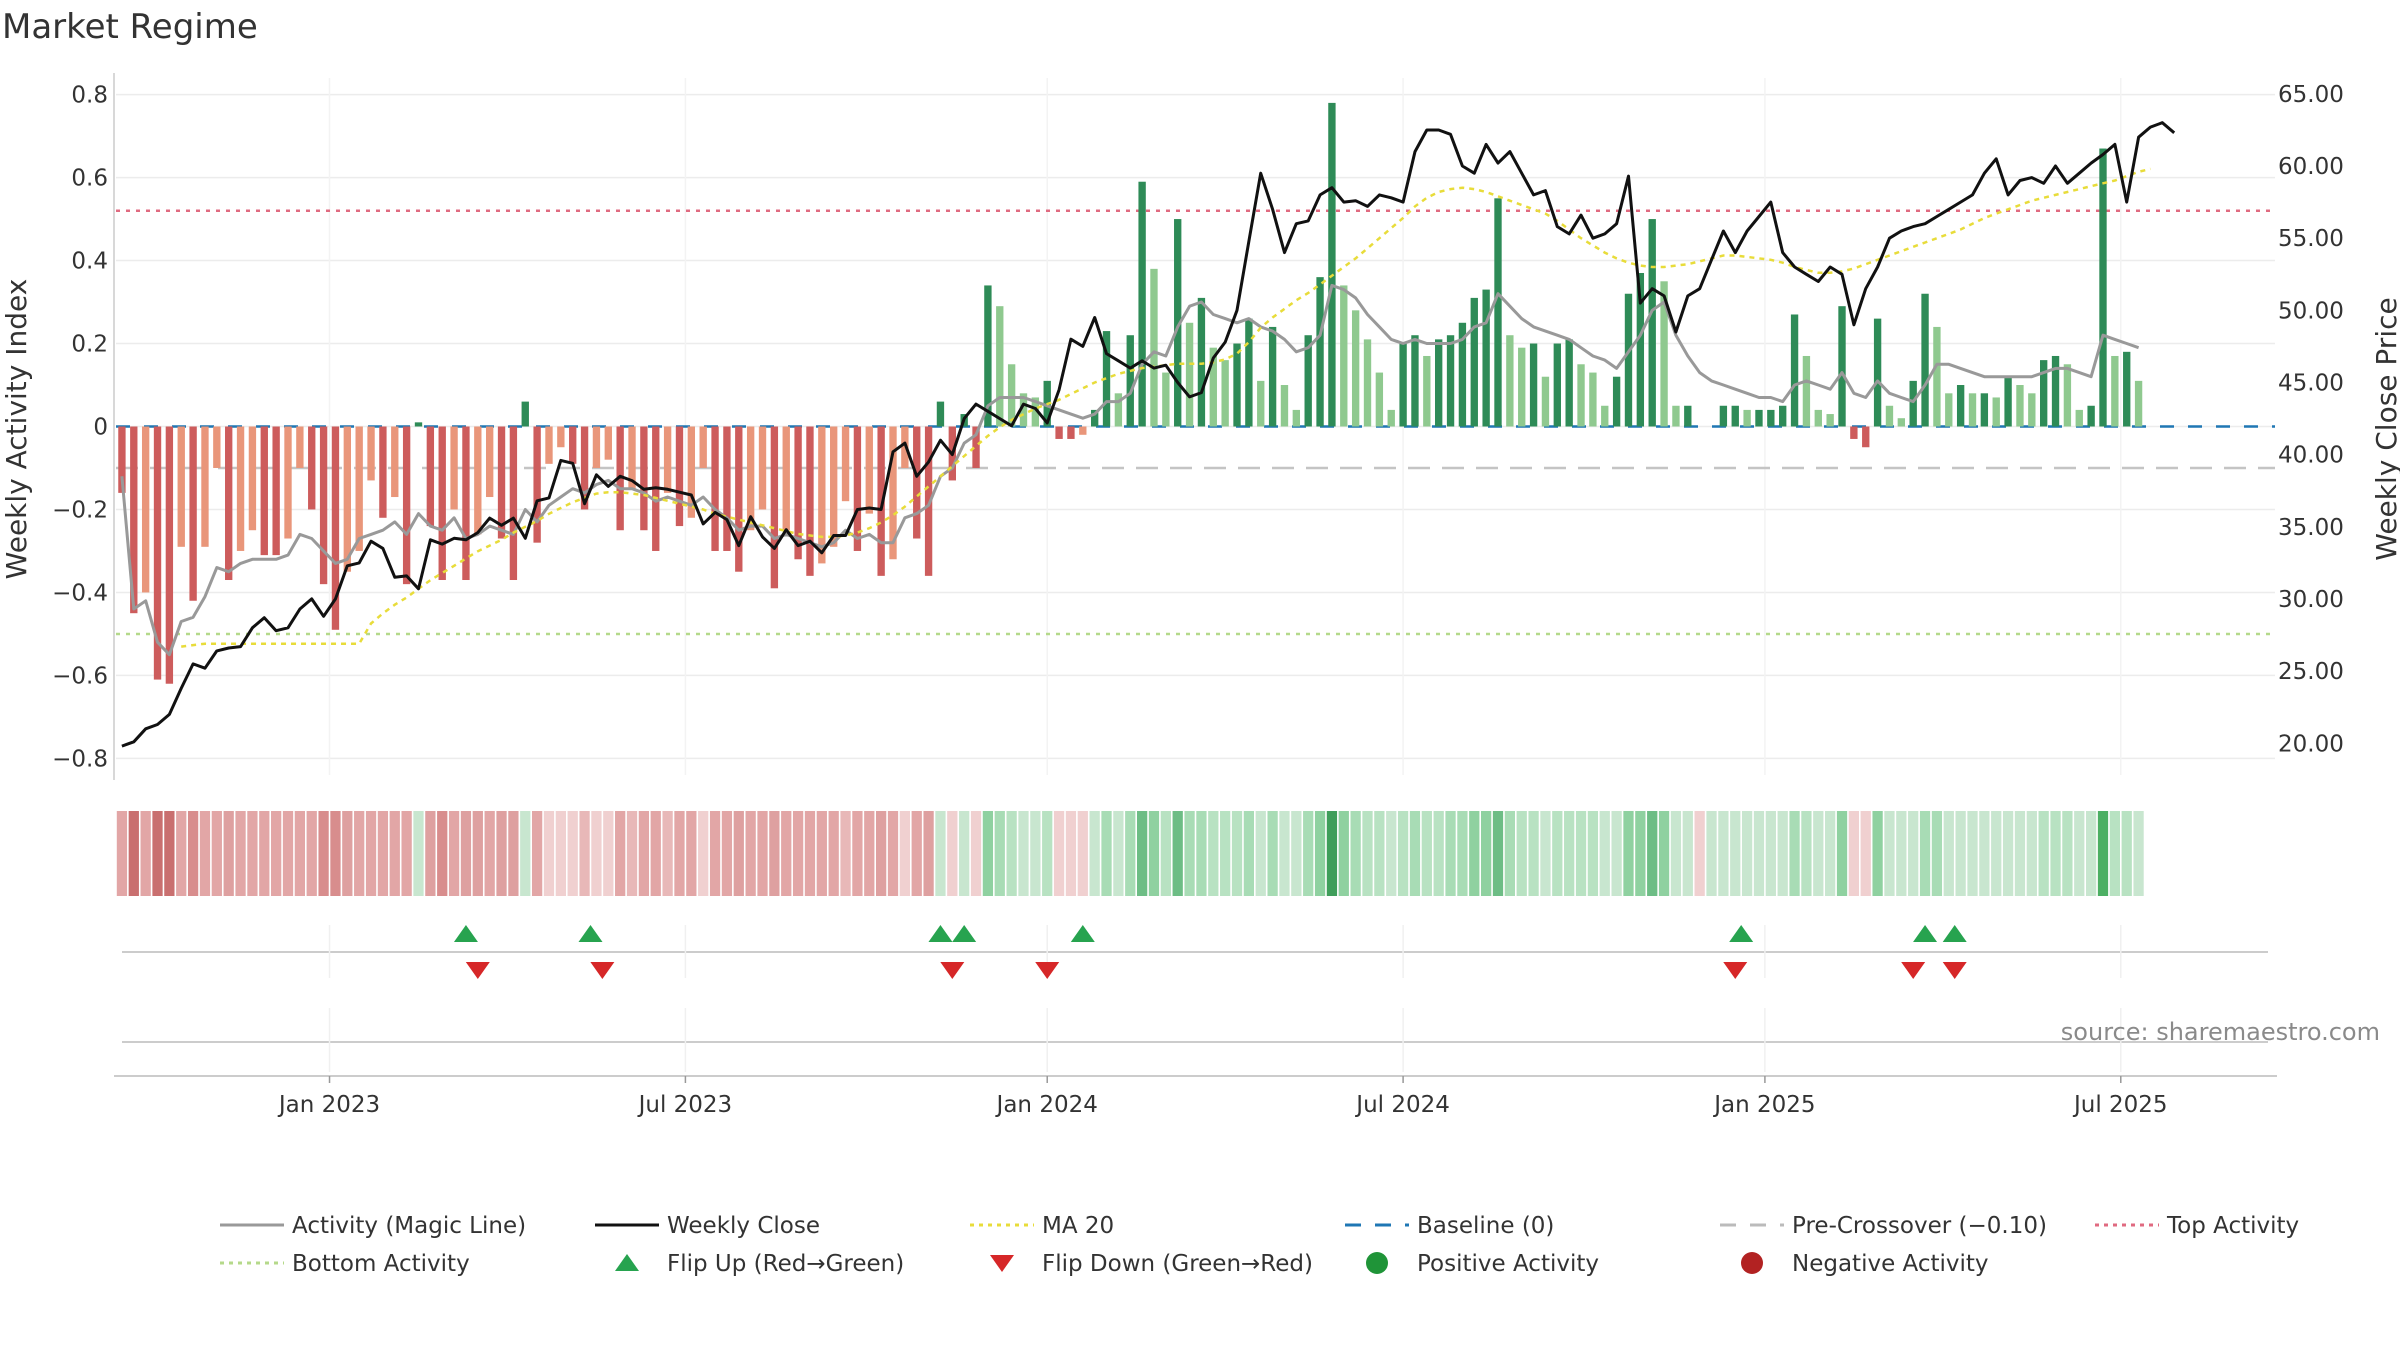 The height and width of the screenshot is (1350, 2400). What do you see at coordinates (1449, 1226) in the screenshot?
I see `legend-item: Baseline (0)` at bounding box center [1449, 1226].